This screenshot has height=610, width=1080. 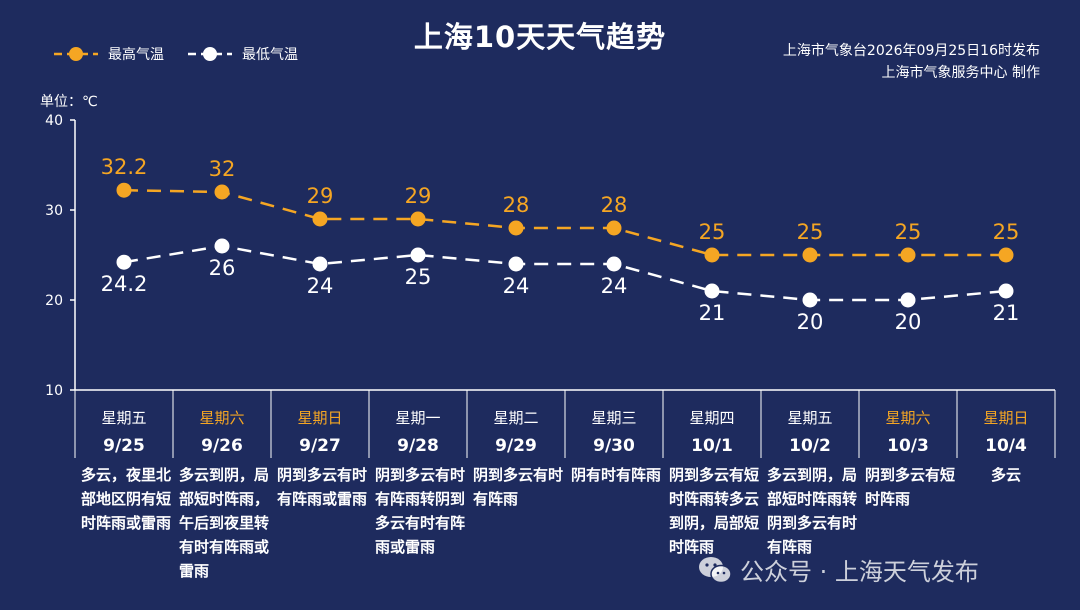 I want to click on legend-high-marker, so click(x=76, y=54).